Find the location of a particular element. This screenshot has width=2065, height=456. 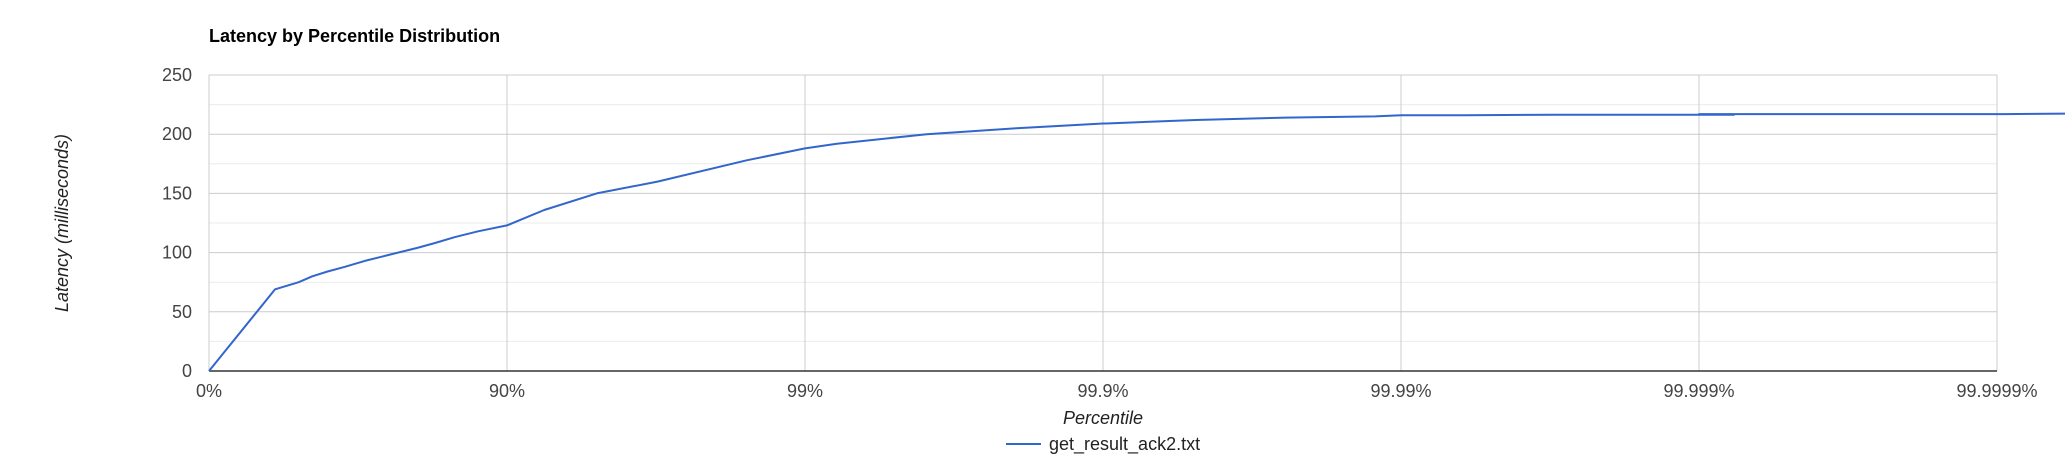

y-tick-label: 250 is located at coordinates (177, 75).